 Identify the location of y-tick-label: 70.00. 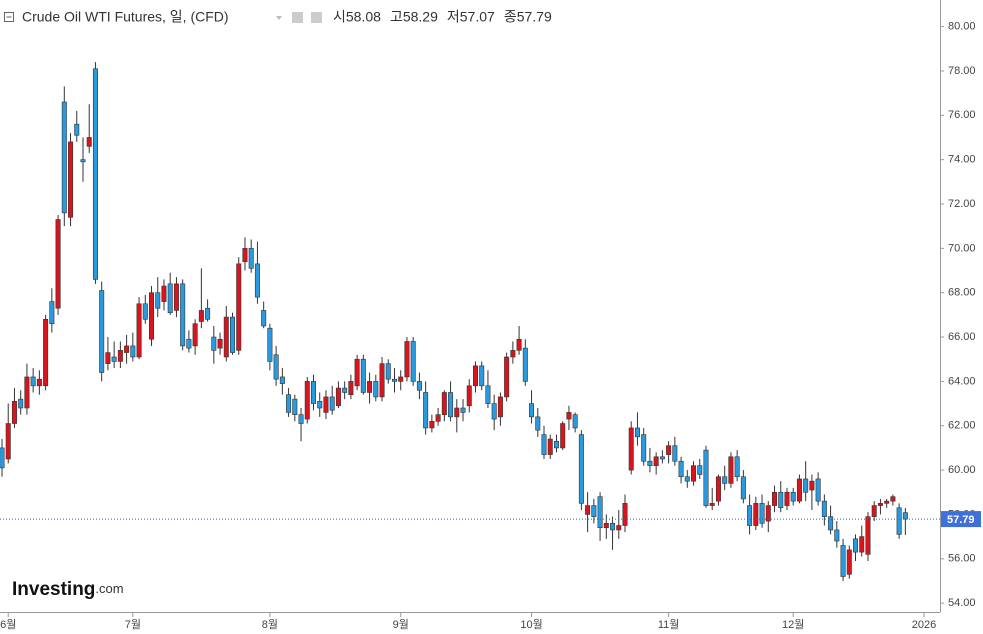
(962, 248).